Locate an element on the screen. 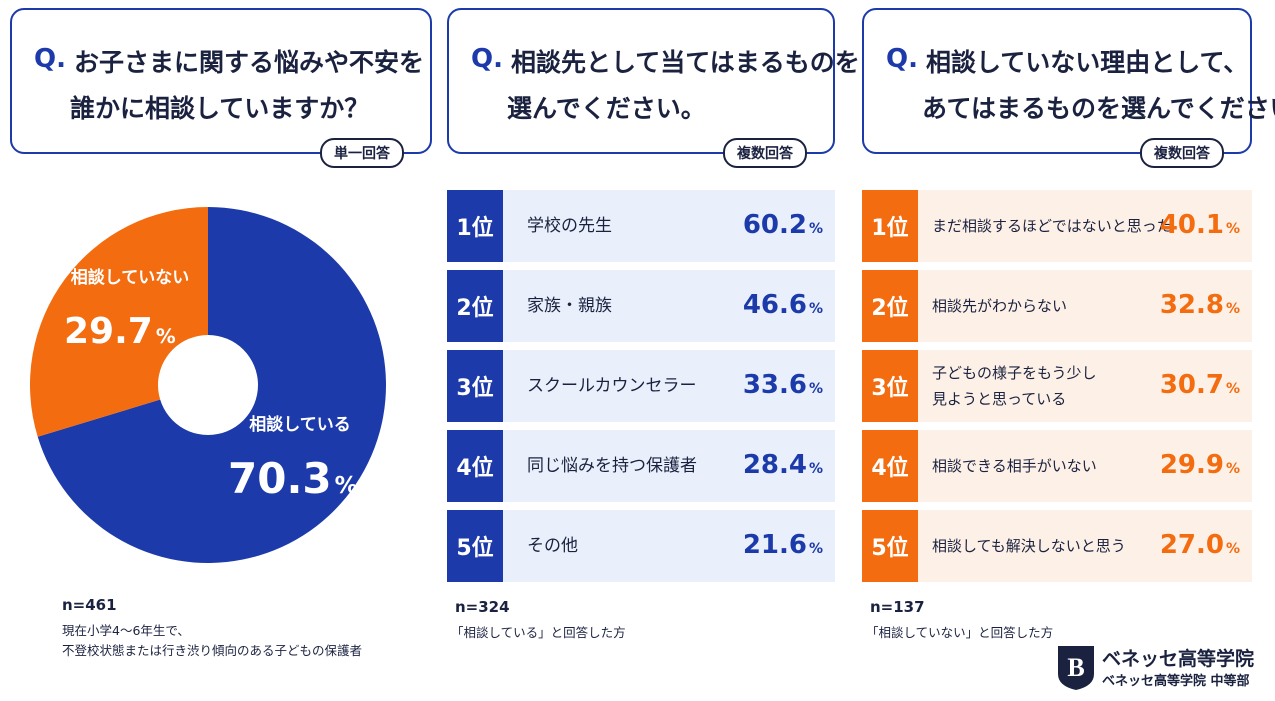  item-value: 27.0% is located at coordinates (1200, 545).